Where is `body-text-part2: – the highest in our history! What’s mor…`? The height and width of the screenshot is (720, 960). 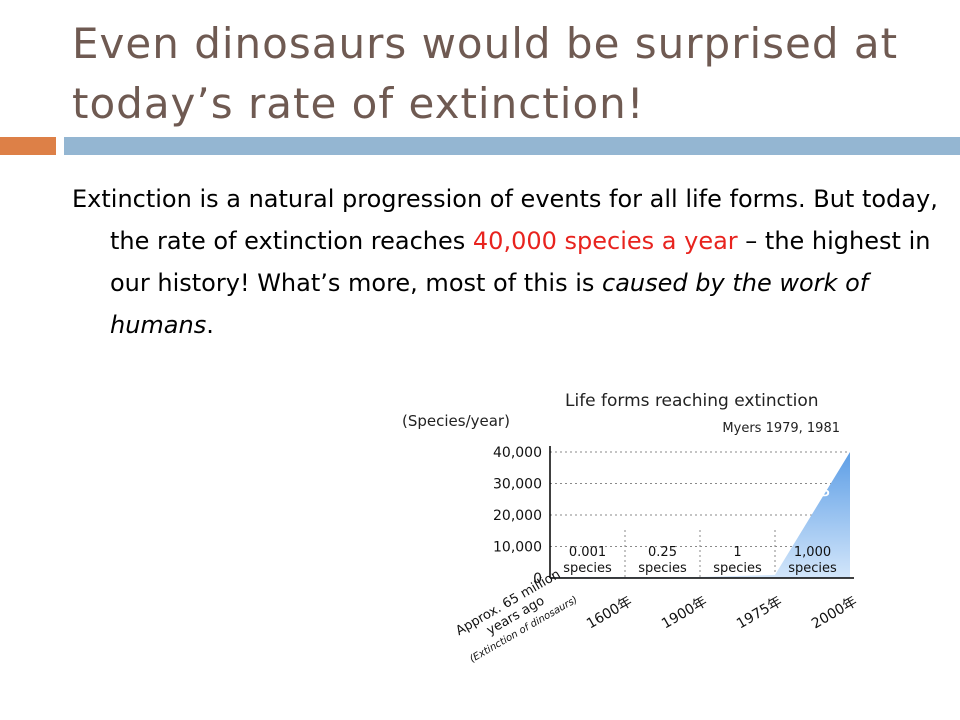
body-text-part2: – the highest in our history! What’s mor… is located at coordinates (520, 262).